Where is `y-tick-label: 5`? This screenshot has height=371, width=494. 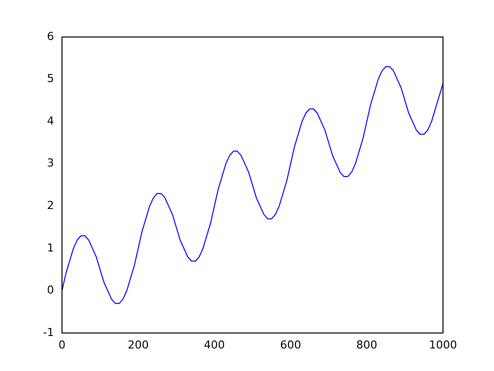 y-tick-label: 5 is located at coordinates (50, 79).